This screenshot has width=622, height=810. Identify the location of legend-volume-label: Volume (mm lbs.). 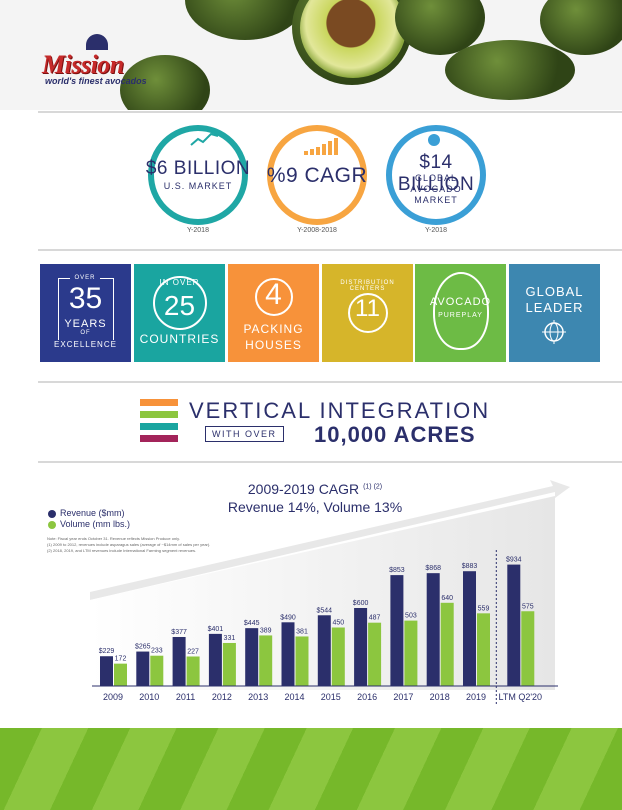
(95, 524).